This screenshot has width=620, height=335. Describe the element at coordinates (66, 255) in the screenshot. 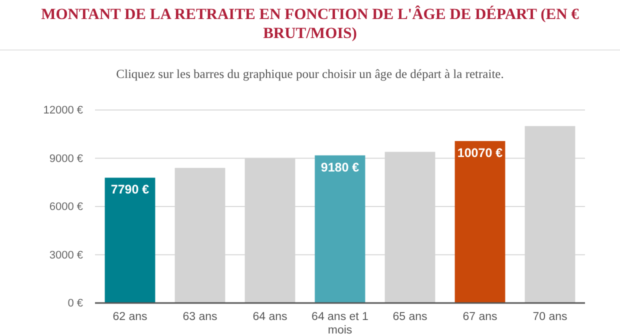

I see `y-tick-label: 3000 €` at that location.